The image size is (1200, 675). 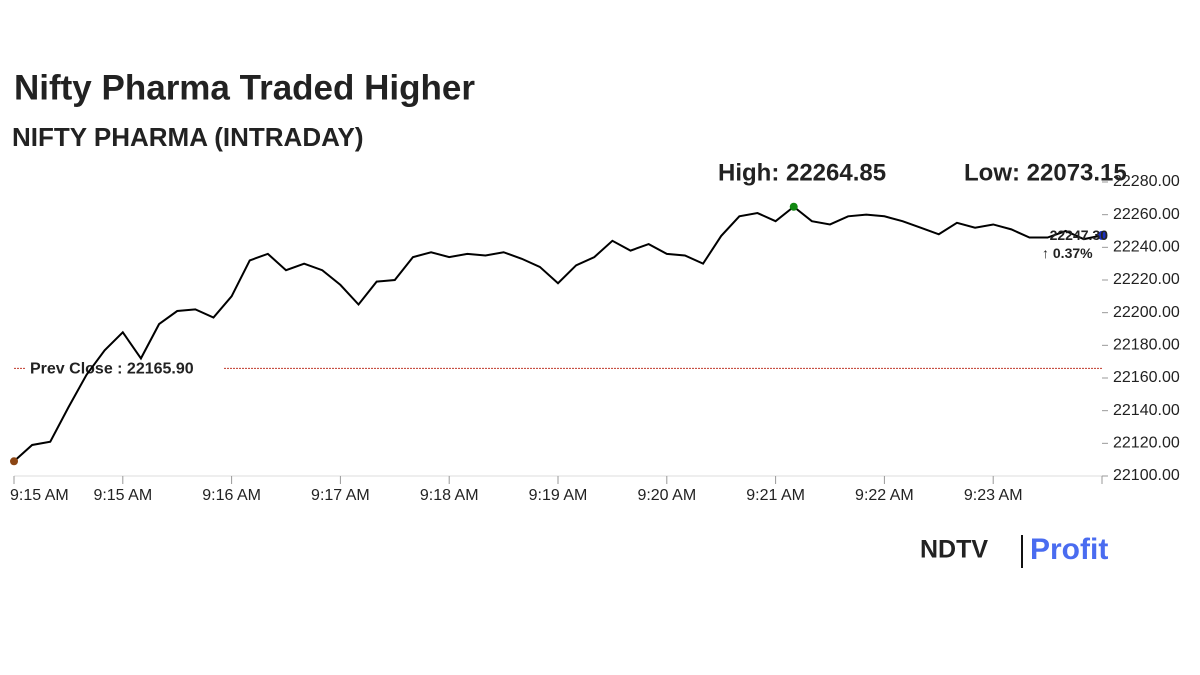 I want to click on brand-profit: Profit, so click(x=1069, y=549).